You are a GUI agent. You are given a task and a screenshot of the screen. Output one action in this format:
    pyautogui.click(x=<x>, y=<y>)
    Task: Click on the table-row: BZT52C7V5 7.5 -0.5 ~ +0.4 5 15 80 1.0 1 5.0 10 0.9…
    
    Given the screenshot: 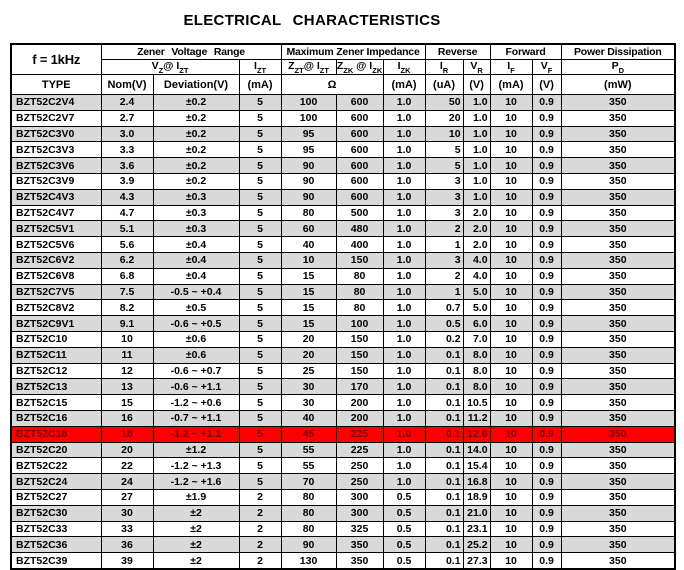 What is the action you would take?
    pyautogui.click(x=343, y=292)
    